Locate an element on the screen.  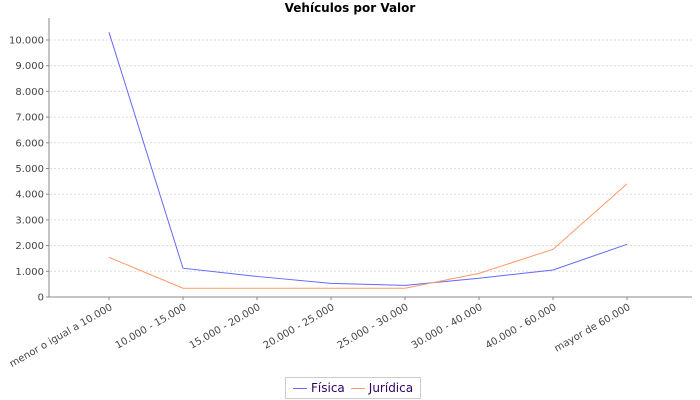
y-tick-label: 4.000 is located at coordinates (29, 195).